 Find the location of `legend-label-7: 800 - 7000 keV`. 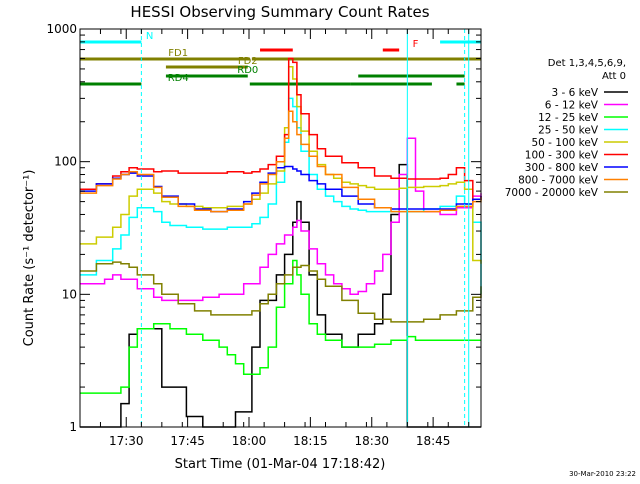

legend-label-7: 800 - 7000 keV is located at coordinates (558, 181).